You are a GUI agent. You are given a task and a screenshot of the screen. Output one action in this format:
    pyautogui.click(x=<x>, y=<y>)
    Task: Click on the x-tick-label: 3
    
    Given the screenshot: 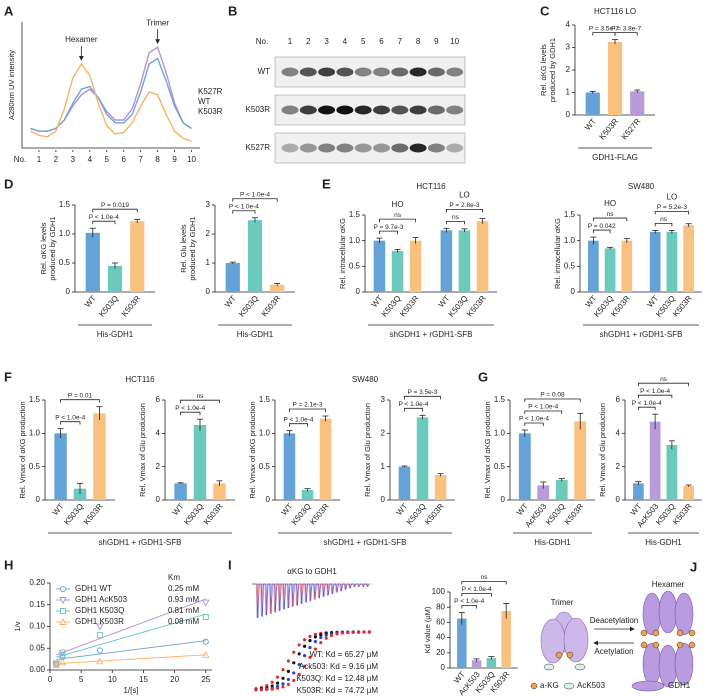 What is the action you would take?
    pyautogui.click(x=73, y=159)
    